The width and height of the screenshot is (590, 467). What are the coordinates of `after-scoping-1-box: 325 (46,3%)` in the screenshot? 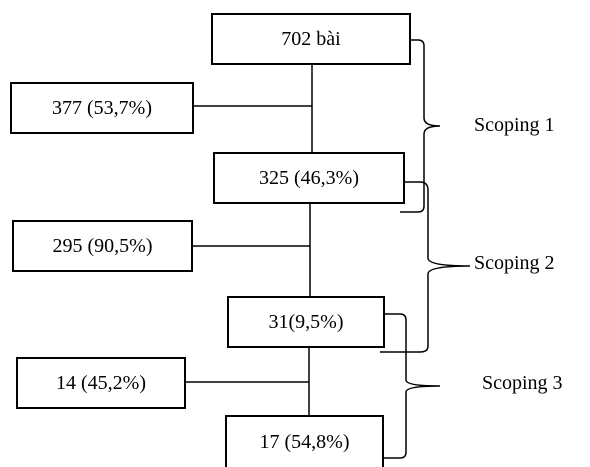 It's located at (309, 178).